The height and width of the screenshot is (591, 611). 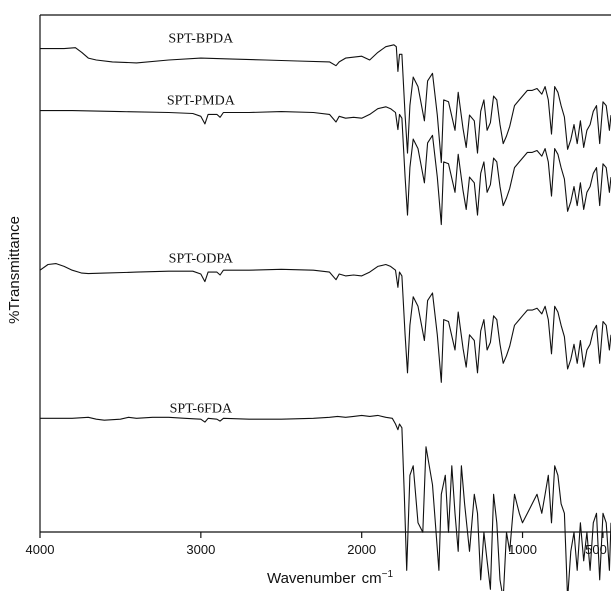 I want to click on x-axis-unit: cm, so click(x=372, y=578).